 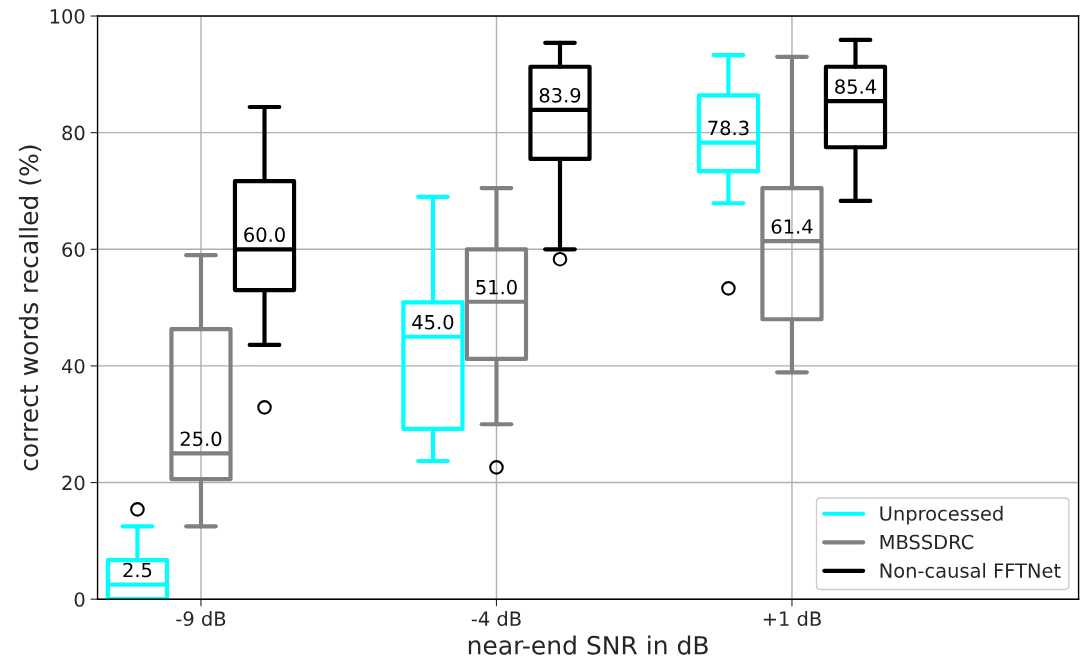 What do you see at coordinates (792, 619) in the screenshot?
I see `x-tick-label: +1 dB` at bounding box center [792, 619].